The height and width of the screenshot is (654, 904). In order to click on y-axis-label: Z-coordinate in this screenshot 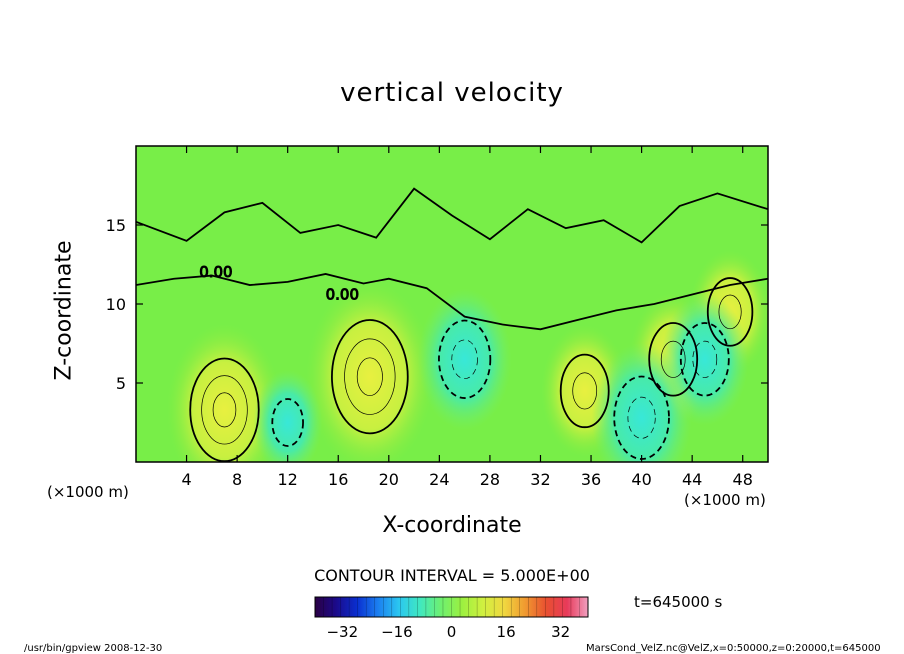, I will do `click(64, 310)`.